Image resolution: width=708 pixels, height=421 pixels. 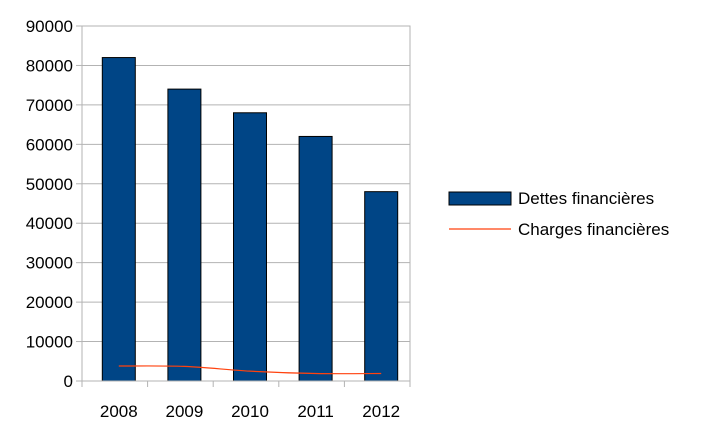 What do you see at coordinates (586, 198) in the screenshot?
I see `legend-label-bars: Dettes financières` at bounding box center [586, 198].